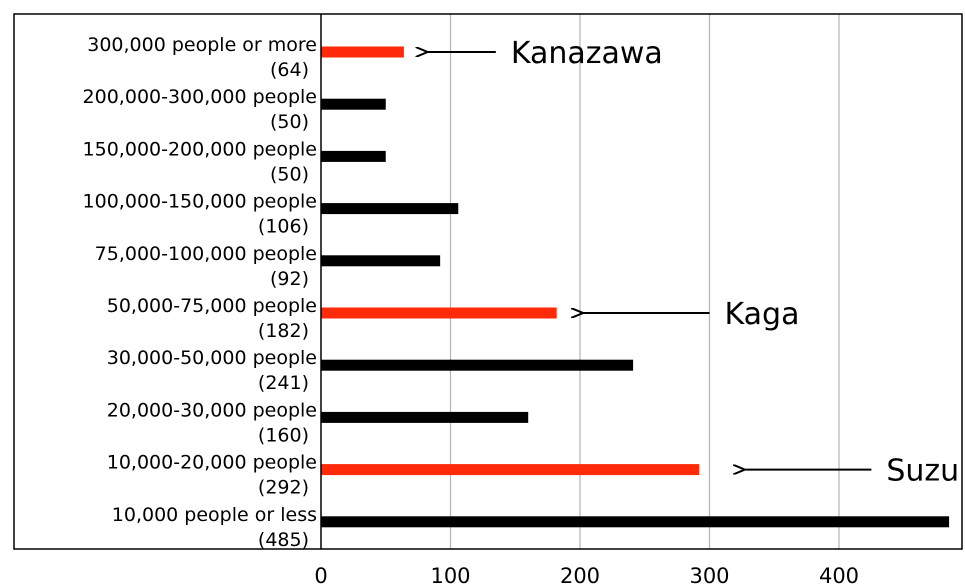  What do you see at coordinates (283, 331) in the screenshot?
I see `count-label: (182)` at bounding box center [283, 331].